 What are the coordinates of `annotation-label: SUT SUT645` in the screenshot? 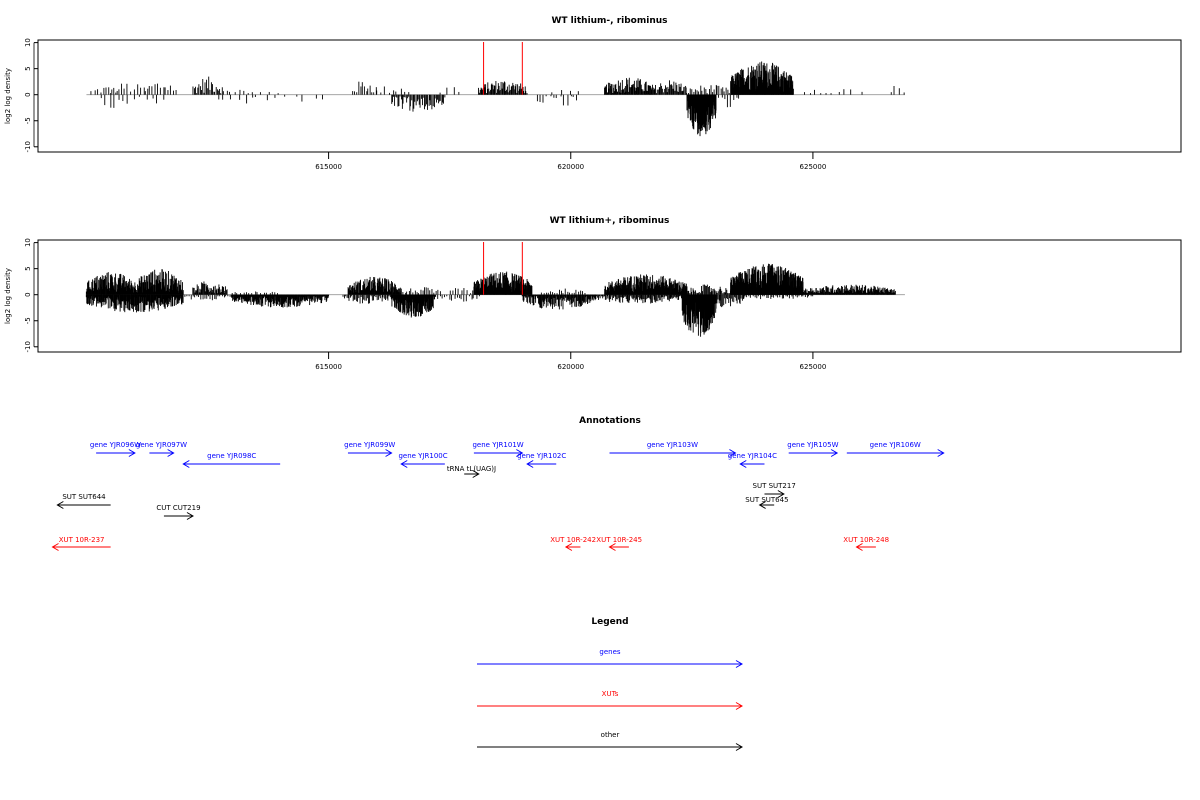 It's located at (766, 500).